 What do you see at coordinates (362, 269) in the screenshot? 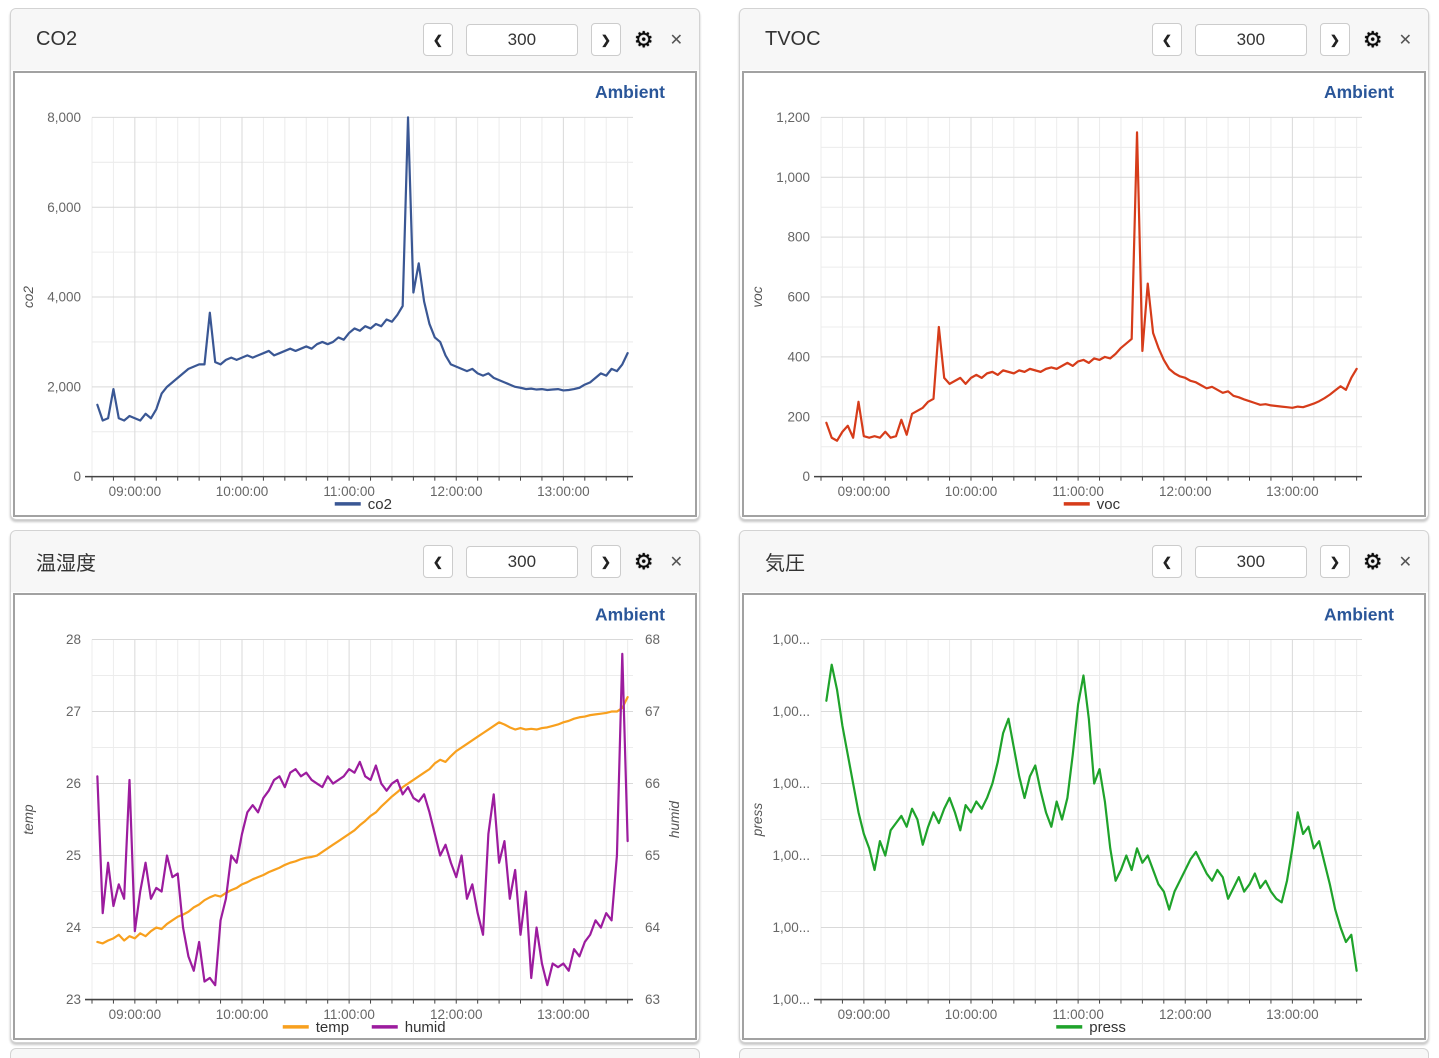
I see `series-line-co2` at bounding box center [362, 269].